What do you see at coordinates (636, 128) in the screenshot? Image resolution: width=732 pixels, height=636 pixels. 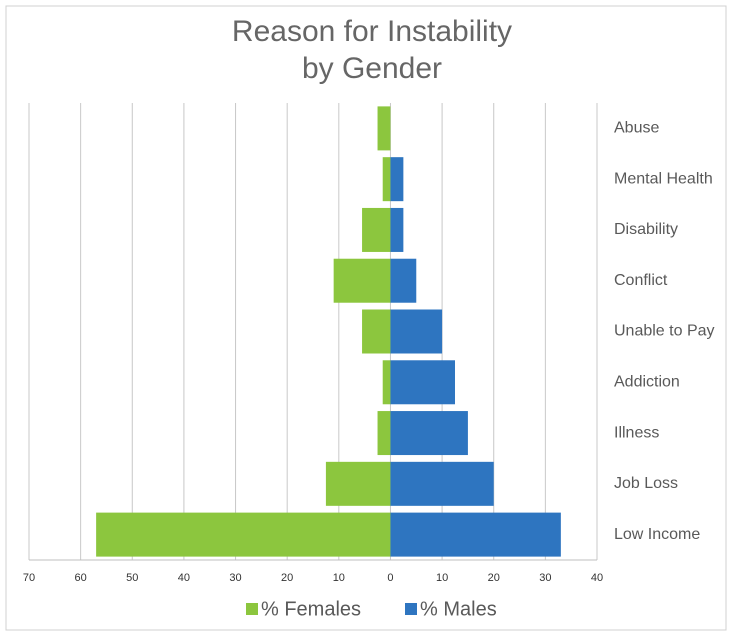 I see `category-label: Abuse` at bounding box center [636, 128].